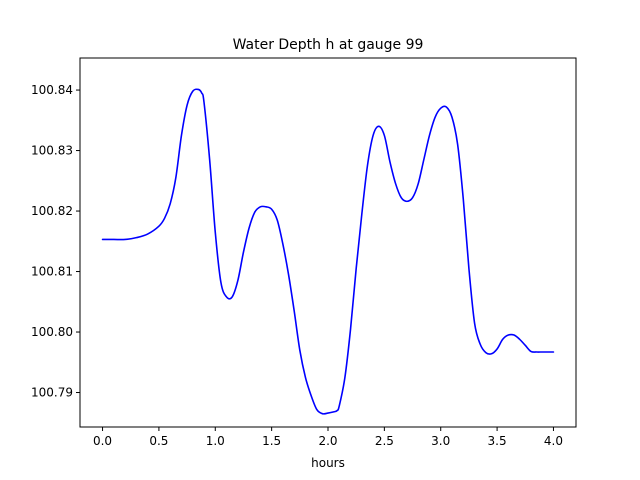  I want to click on x-tick-label: 2.5, so click(384, 441).